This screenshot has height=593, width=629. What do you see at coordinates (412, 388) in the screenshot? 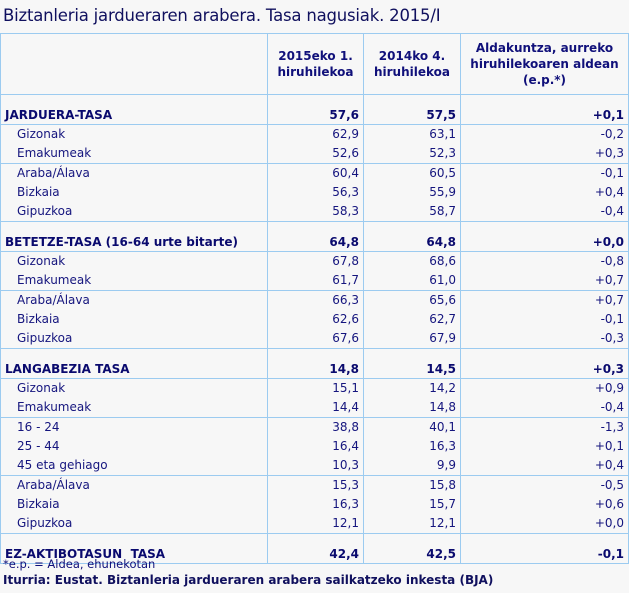
I see `value-2014q4: 14,2` at bounding box center [412, 388].